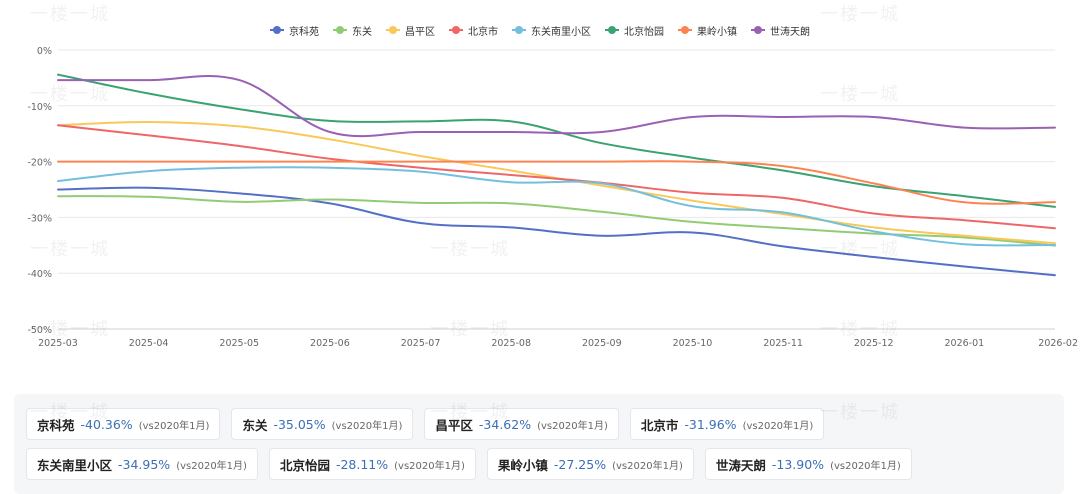  I want to click on card-value: -27.25%, so click(580, 464).